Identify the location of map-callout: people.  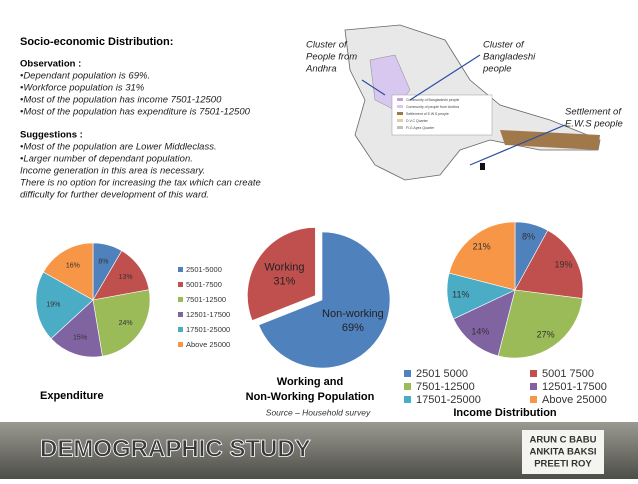
(497, 69).